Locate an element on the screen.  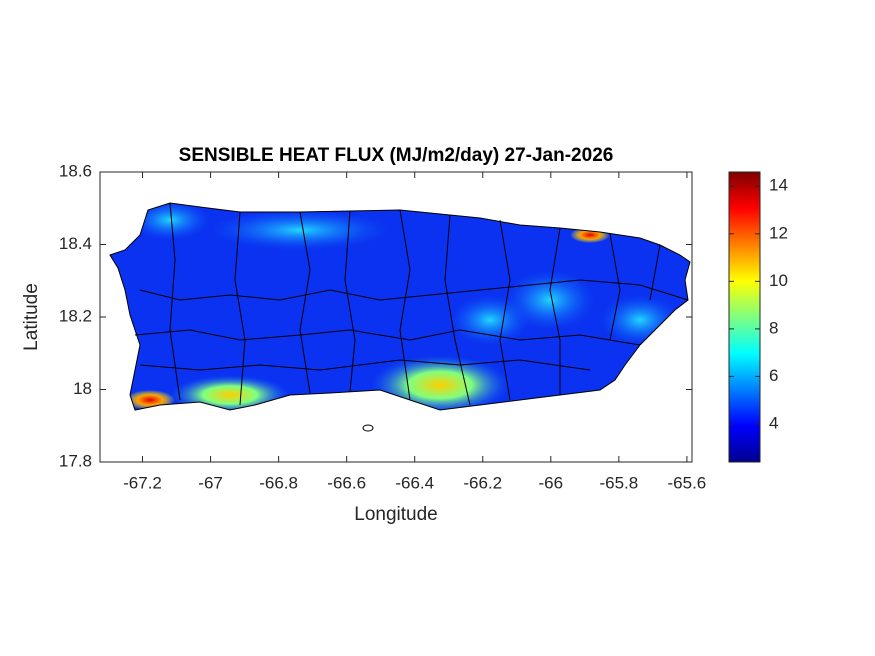
colorbar-tick-label: 8 is located at coordinates (773, 327).